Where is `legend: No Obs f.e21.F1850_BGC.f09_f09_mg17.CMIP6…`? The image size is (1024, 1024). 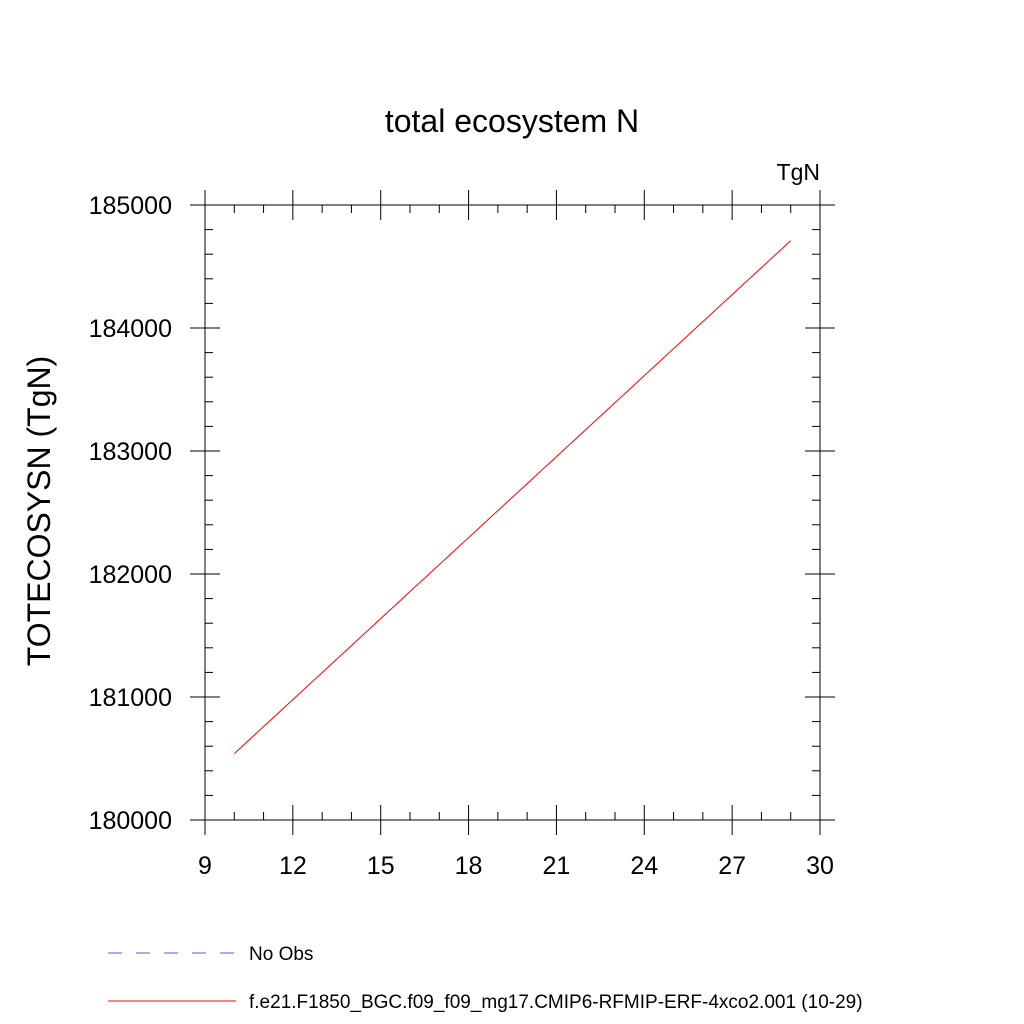 legend: No Obs f.e21.F1850_BGC.f09_f09_mg17.CMIP6… is located at coordinates (485, 978).